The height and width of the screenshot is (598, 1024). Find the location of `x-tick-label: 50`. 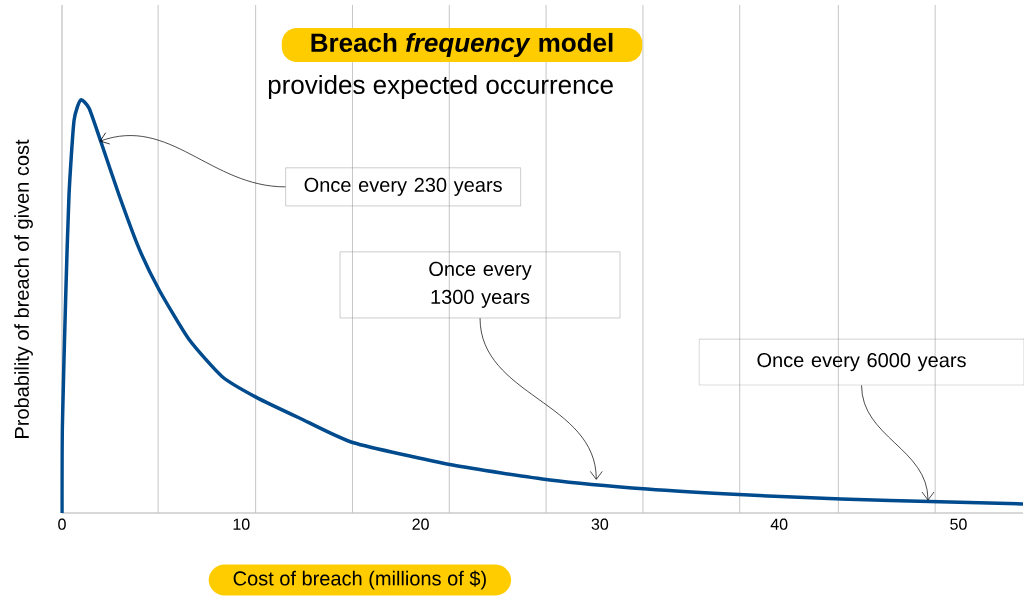

x-tick-label: 50 is located at coordinates (958, 524).